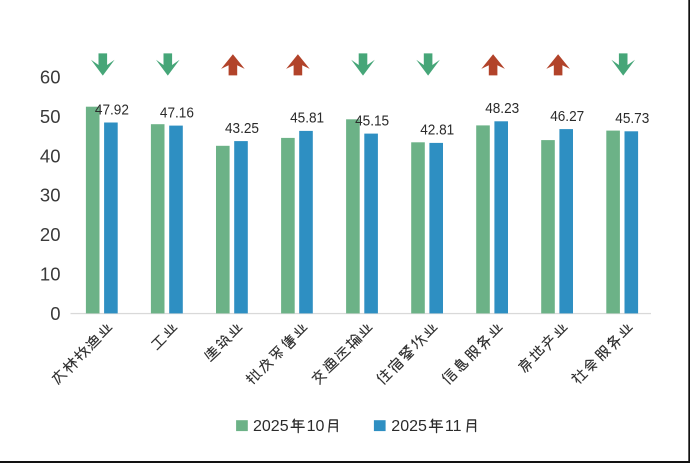 This screenshot has width=690, height=468. Describe the element at coordinates (50, 76) in the screenshot. I see `svg-text: 60` at that location.